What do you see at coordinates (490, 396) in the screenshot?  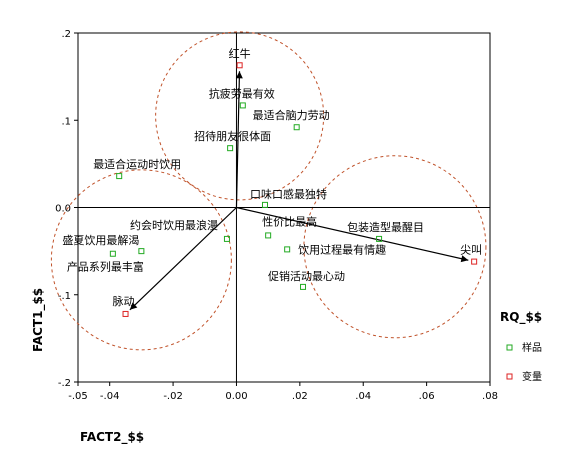 I see `x-tick-label: .08` at bounding box center [490, 396].